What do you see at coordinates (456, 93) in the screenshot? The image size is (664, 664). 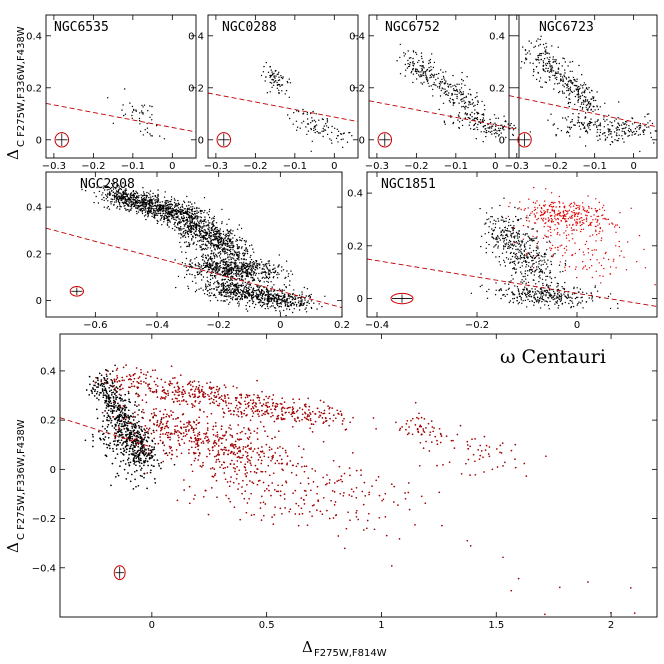 I see `scatter-points` at bounding box center [456, 93].